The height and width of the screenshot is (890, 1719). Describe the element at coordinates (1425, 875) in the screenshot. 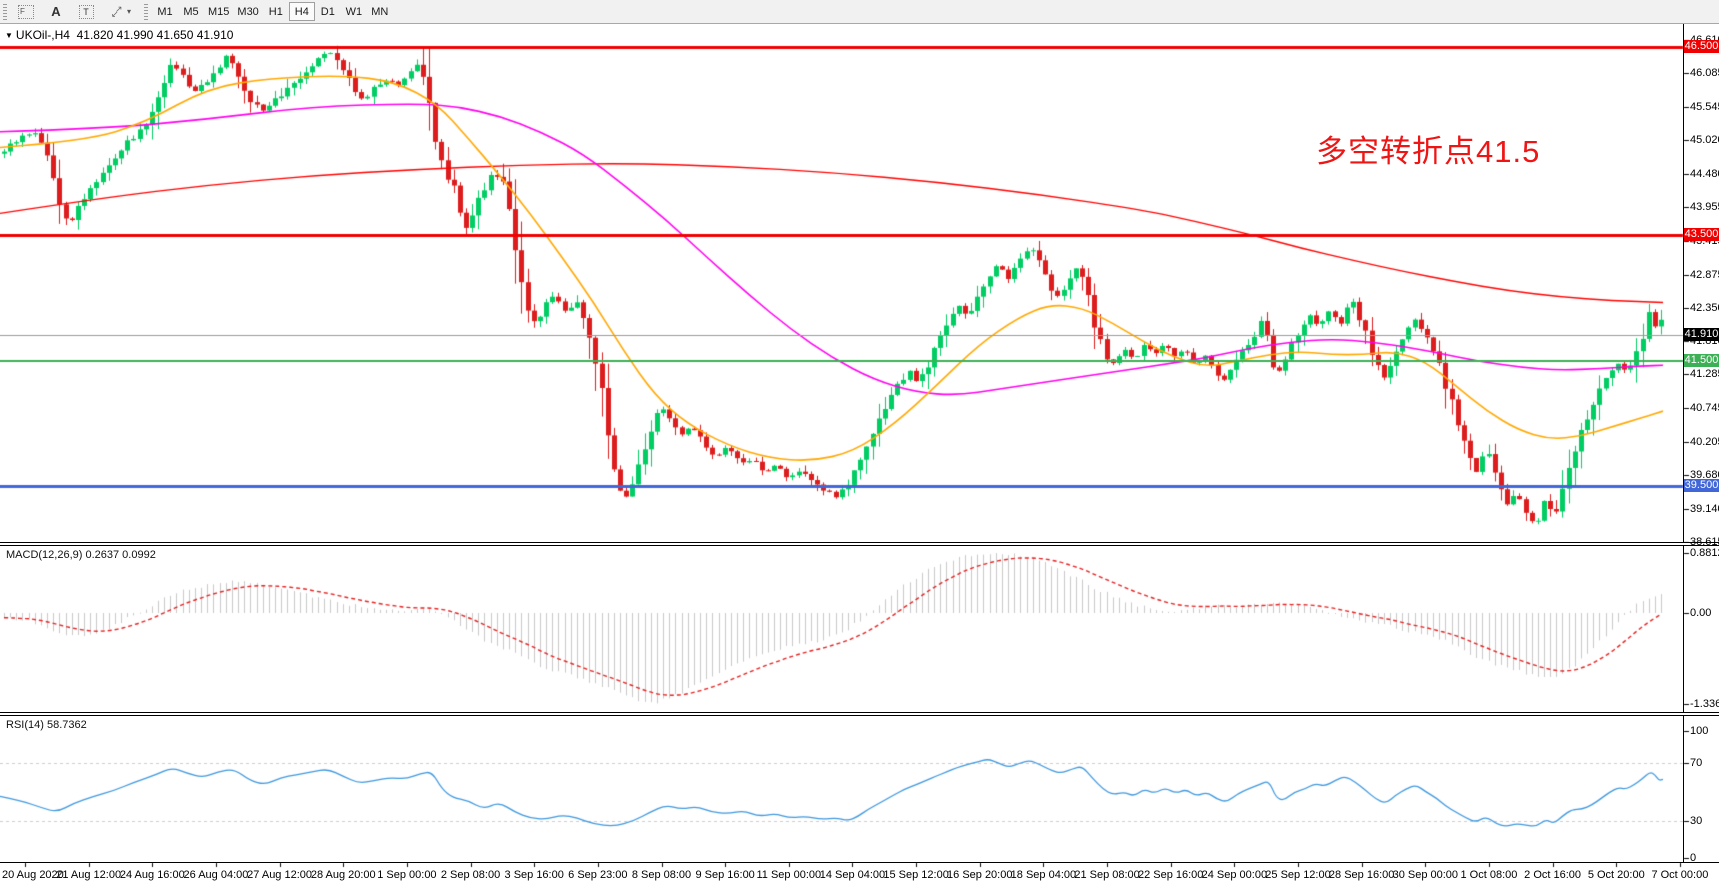

I see `date-tick-label: 30 Sep 00:00` at that location.